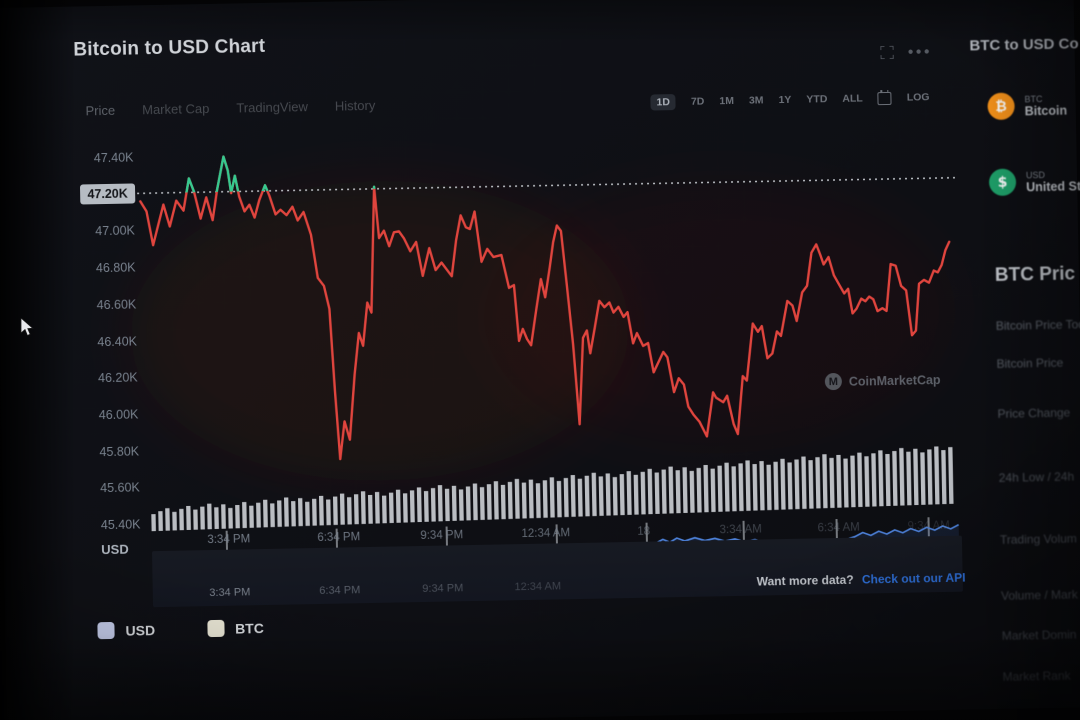 The width and height of the screenshot is (1080, 720). I want to click on y-axis-tick: 46.40K, so click(117, 341).